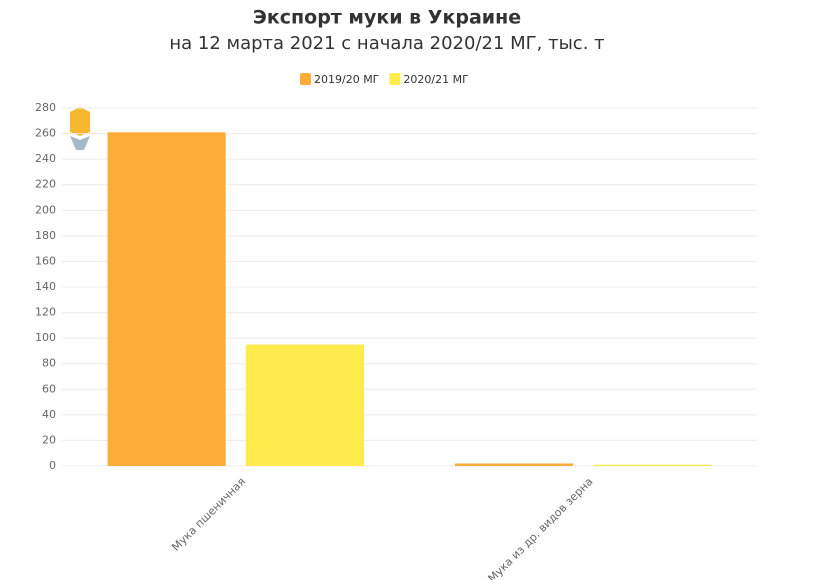 The image size is (833, 580). Describe the element at coordinates (45, 286) in the screenshot. I see `y-tick-label: 140` at that location.